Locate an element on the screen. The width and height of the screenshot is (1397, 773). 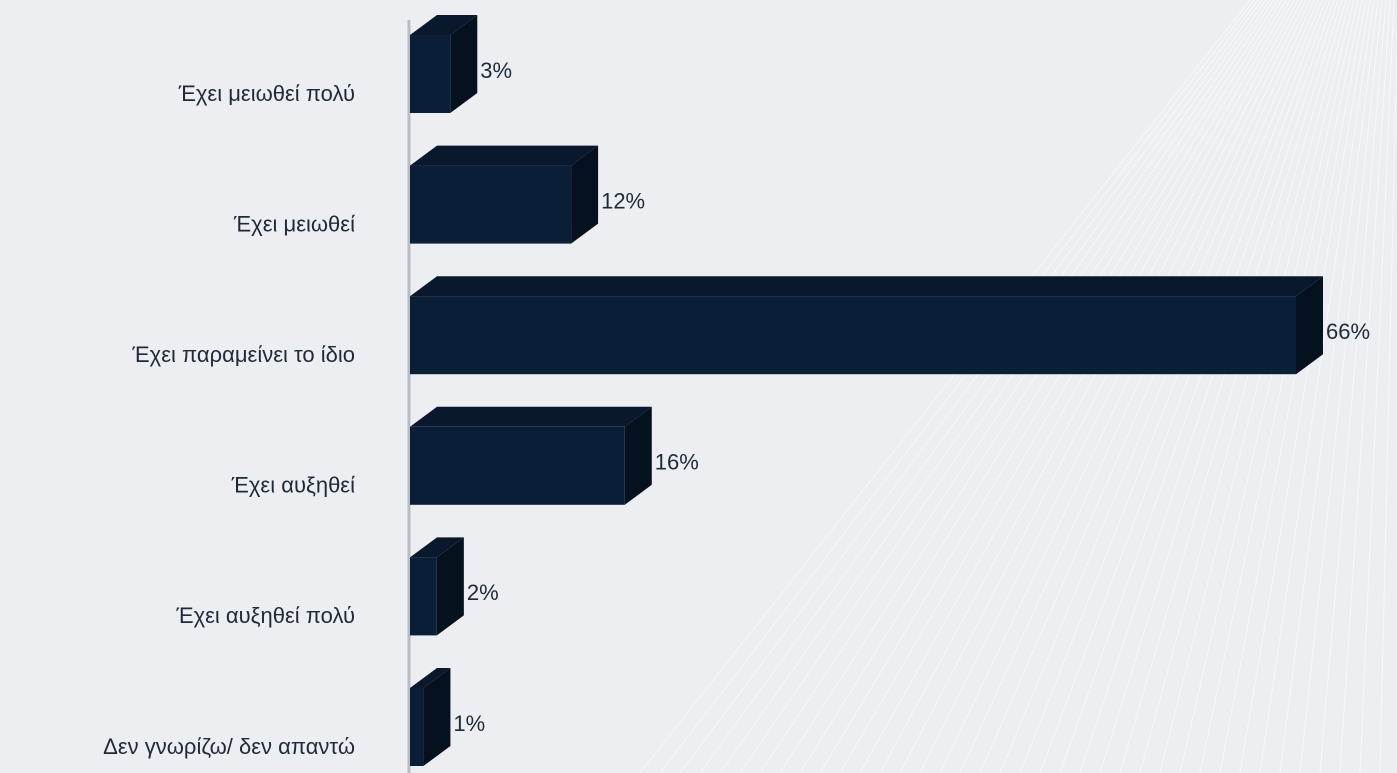
value-label: 66% is located at coordinates (1348, 331).